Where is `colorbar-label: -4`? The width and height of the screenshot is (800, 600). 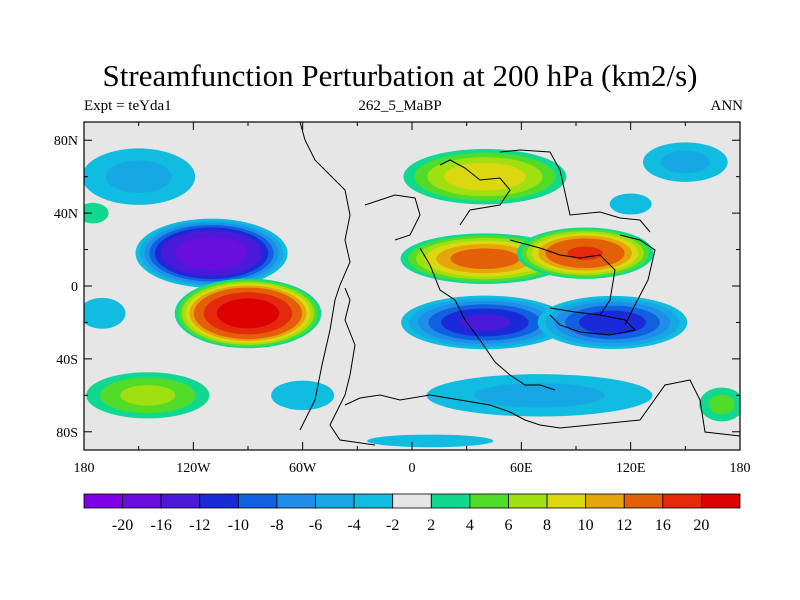
colorbar-label: -4 is located at coordinates (353, 525).